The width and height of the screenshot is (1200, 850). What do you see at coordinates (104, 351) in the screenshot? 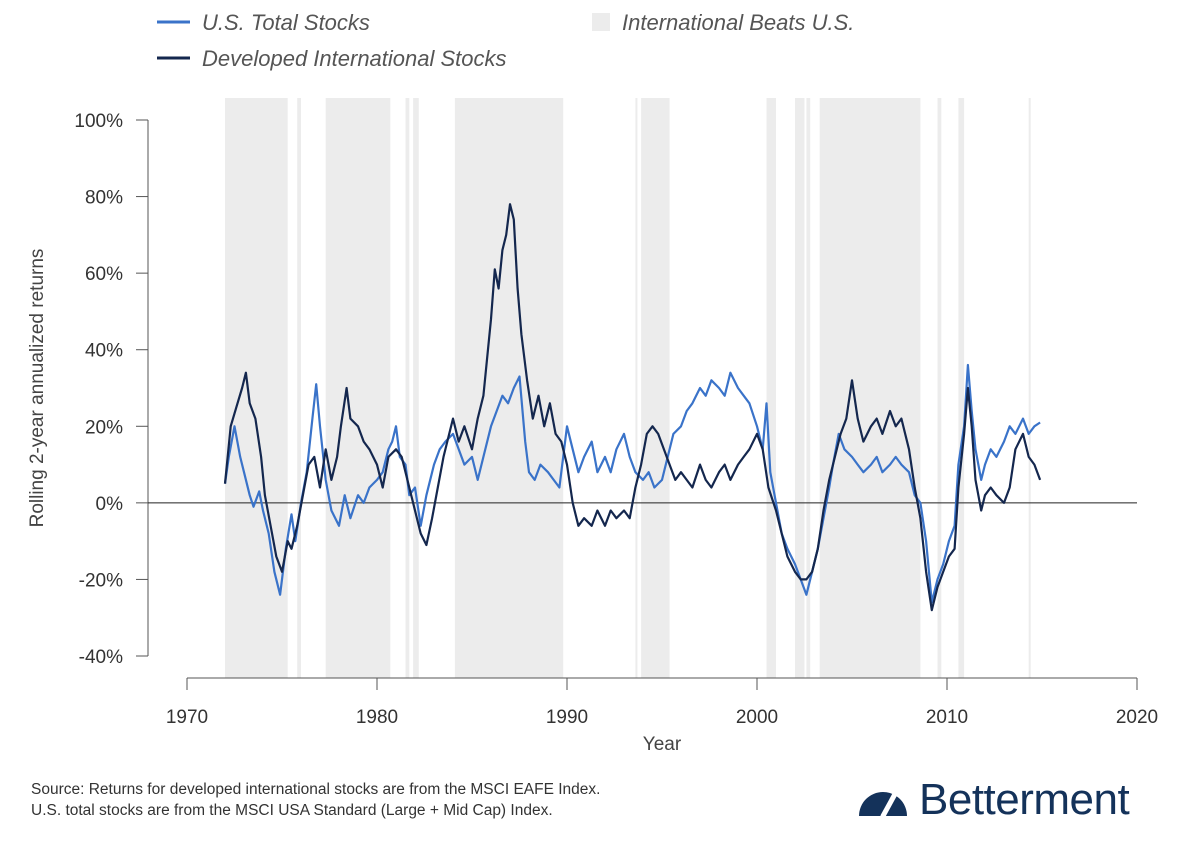
I see `y-tick-label: 40%` at bounding box center [104, 351].